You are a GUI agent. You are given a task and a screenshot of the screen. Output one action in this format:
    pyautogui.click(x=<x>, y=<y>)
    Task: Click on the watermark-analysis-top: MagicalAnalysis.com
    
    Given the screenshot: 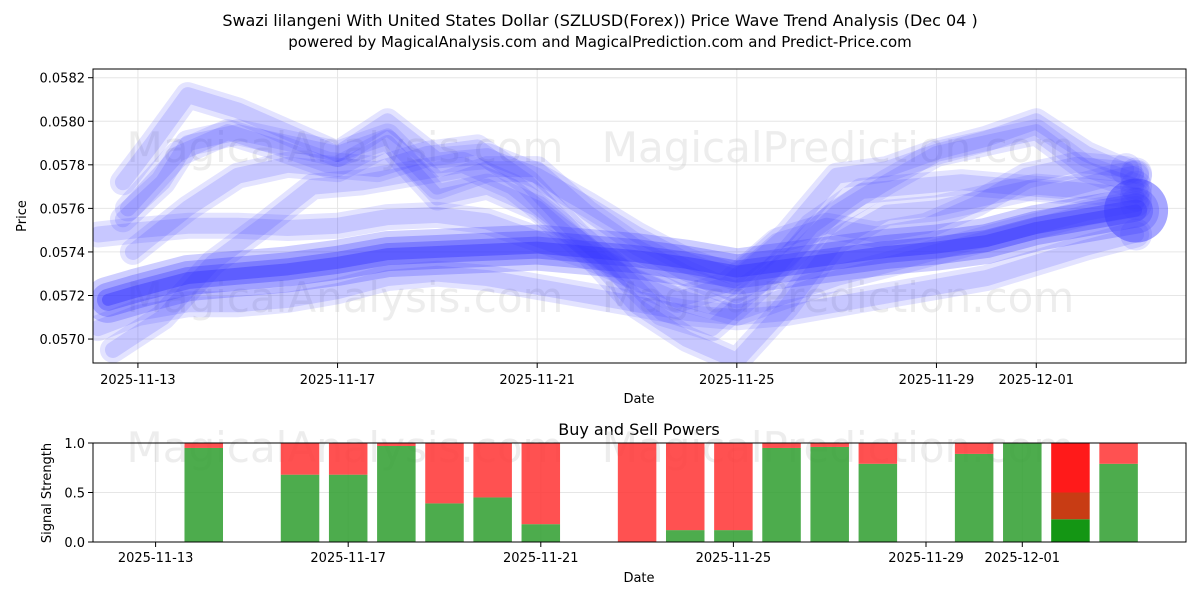 What is the action you would take?
    pyautogui.click(x=345, y=147)
    